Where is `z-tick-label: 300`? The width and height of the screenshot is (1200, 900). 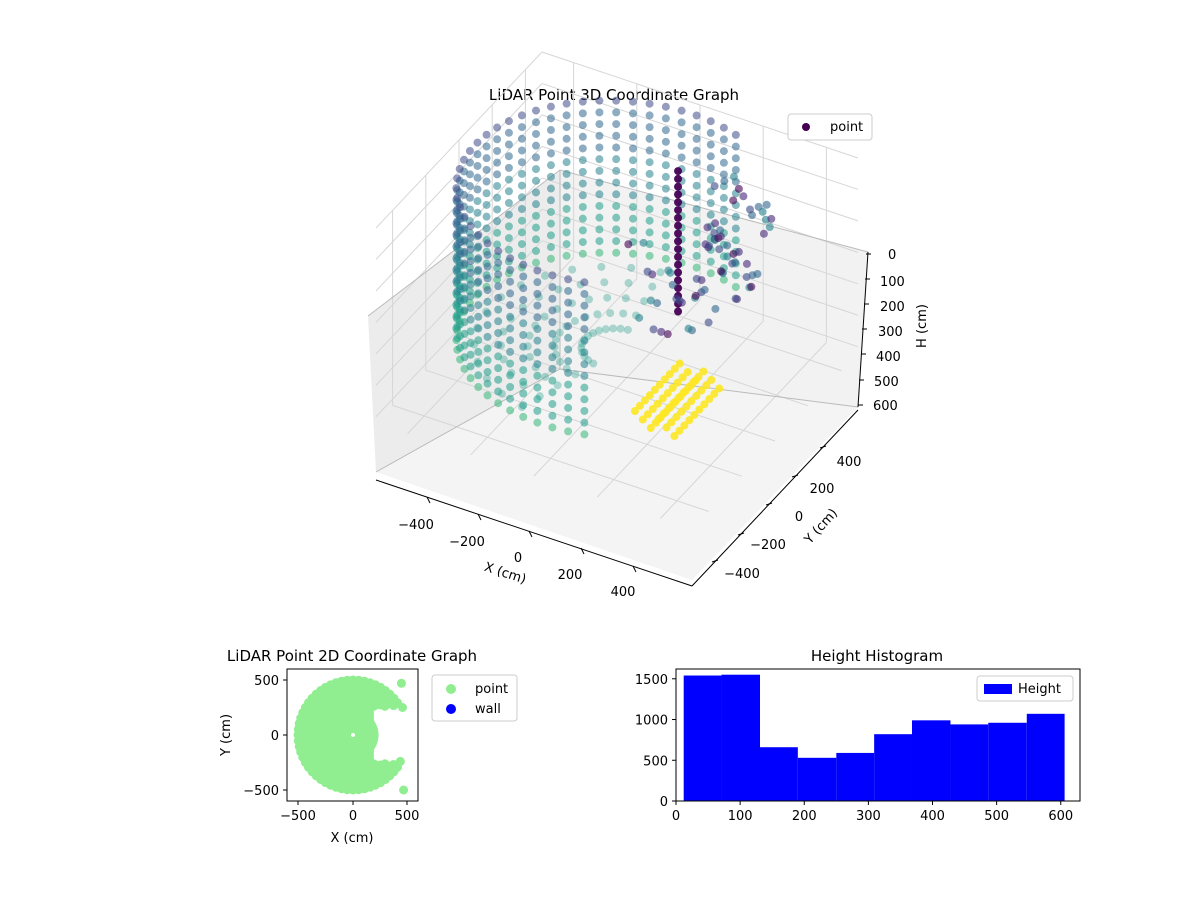
z-tick-label: 300 is located at coordinates (890, 332).